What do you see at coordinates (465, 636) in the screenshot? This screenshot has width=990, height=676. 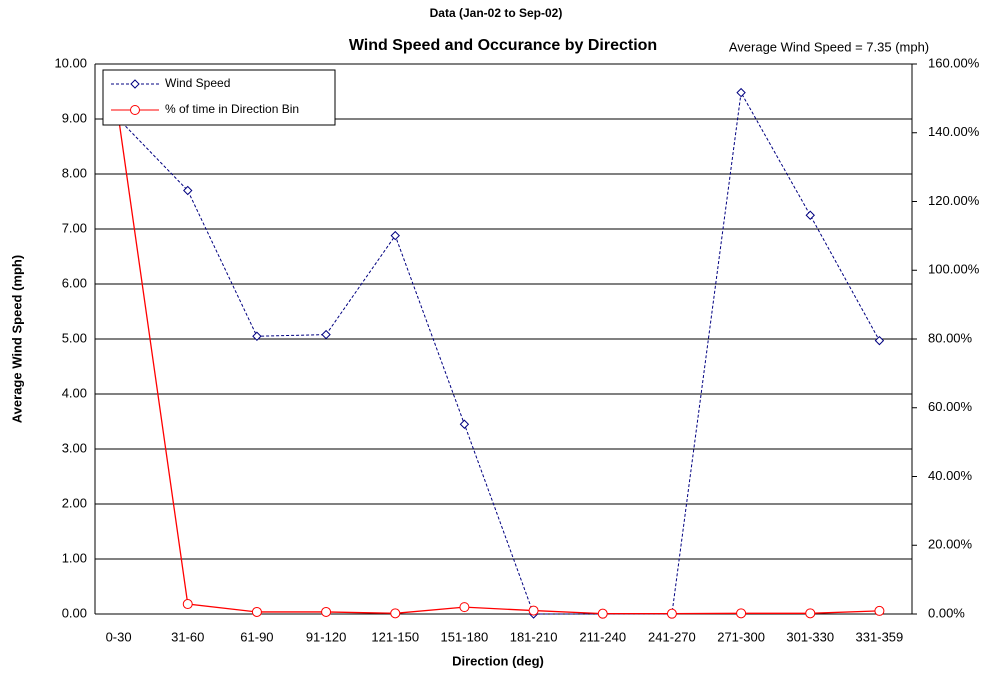 I see `x-tick-label: 151-180` at bounding box center [465, 636].